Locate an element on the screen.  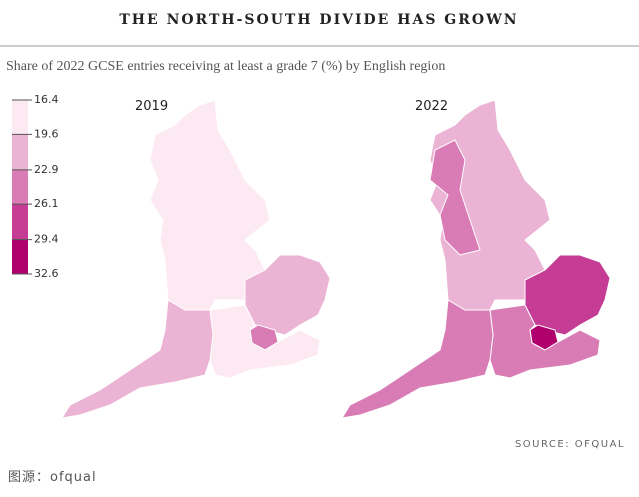
map-label: 2019 is located at coordinates (151, 106).